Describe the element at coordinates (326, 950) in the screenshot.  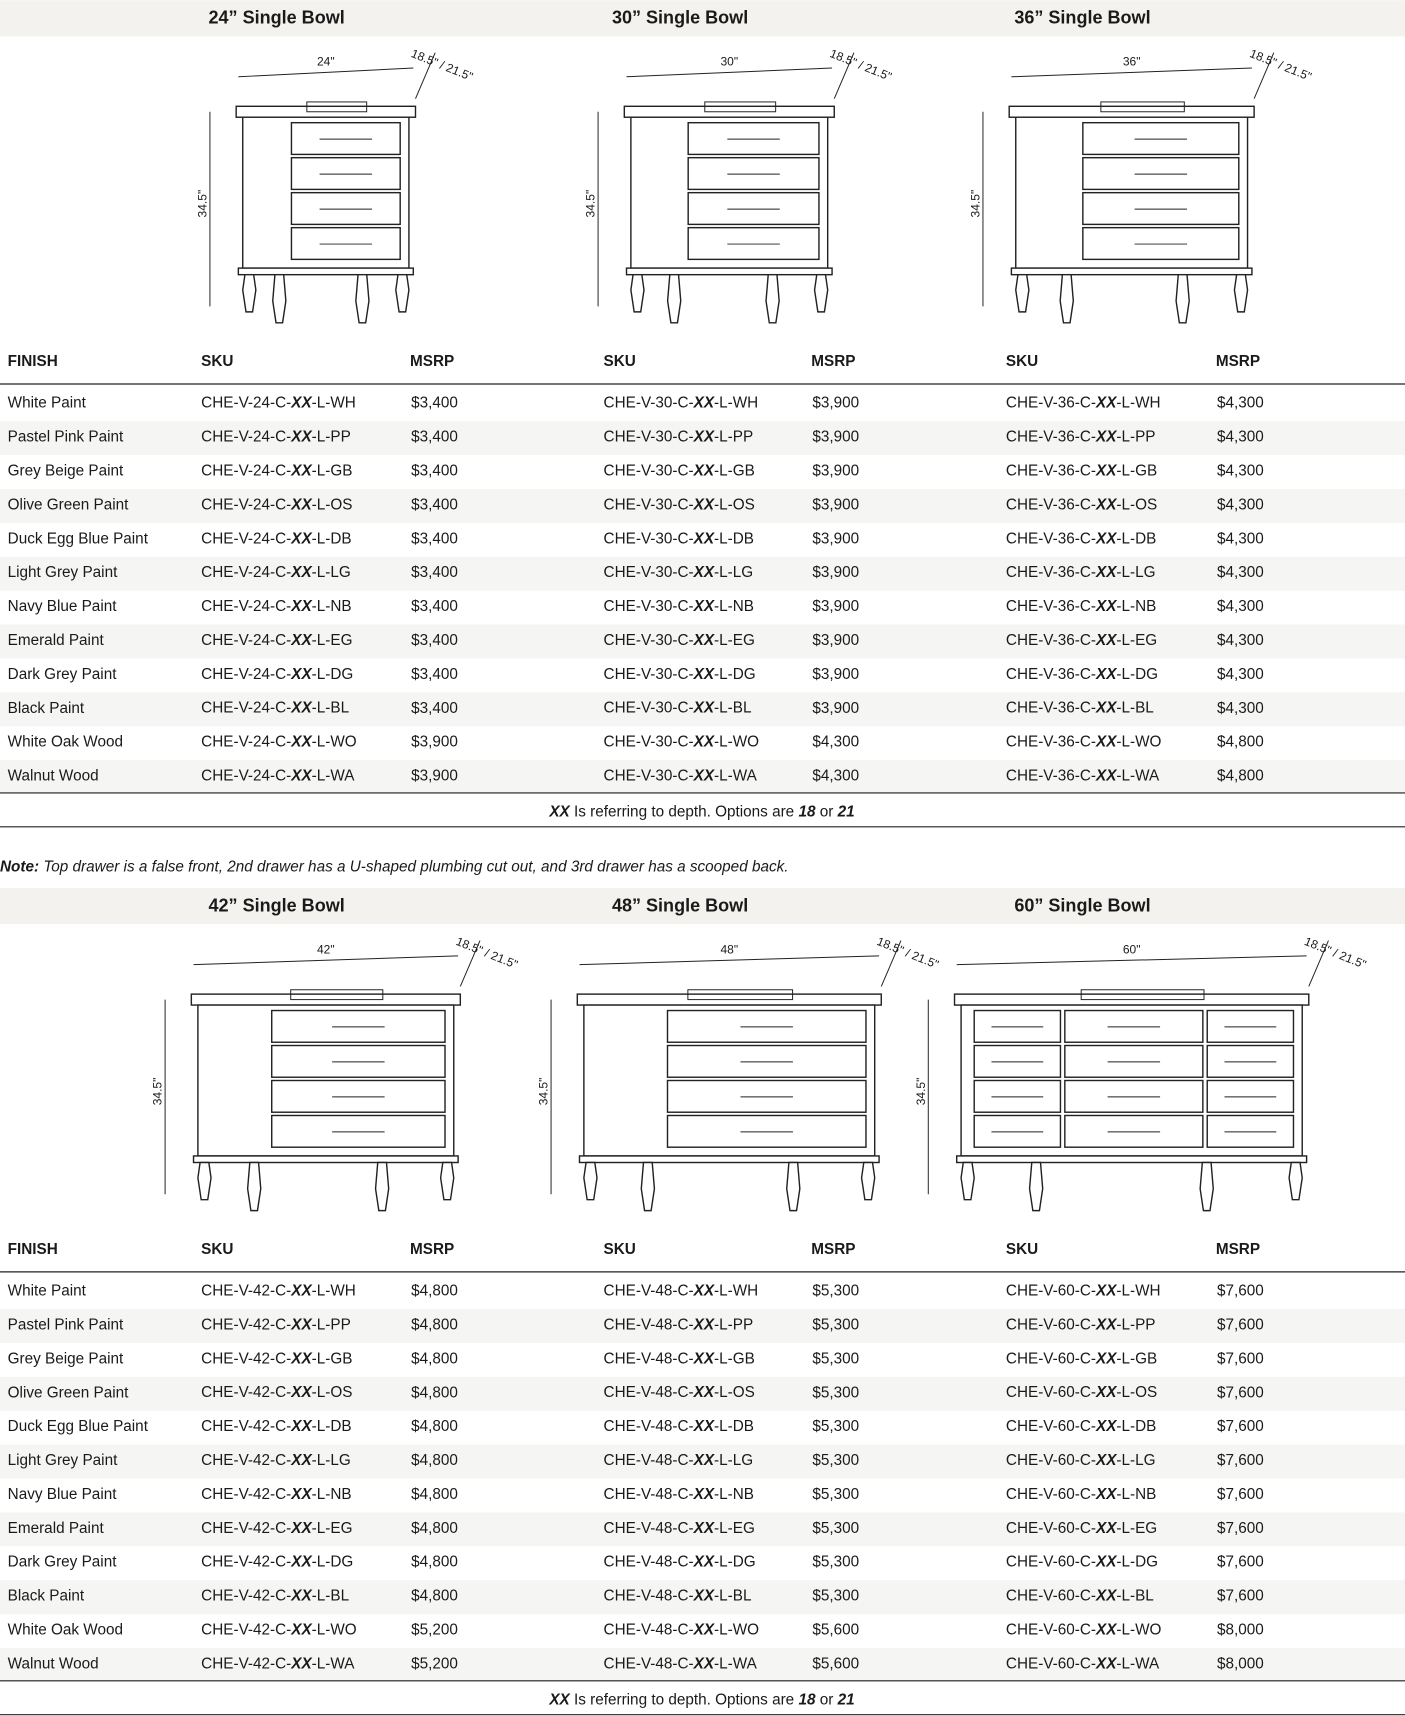
I see `width-label: 42"` at that location.